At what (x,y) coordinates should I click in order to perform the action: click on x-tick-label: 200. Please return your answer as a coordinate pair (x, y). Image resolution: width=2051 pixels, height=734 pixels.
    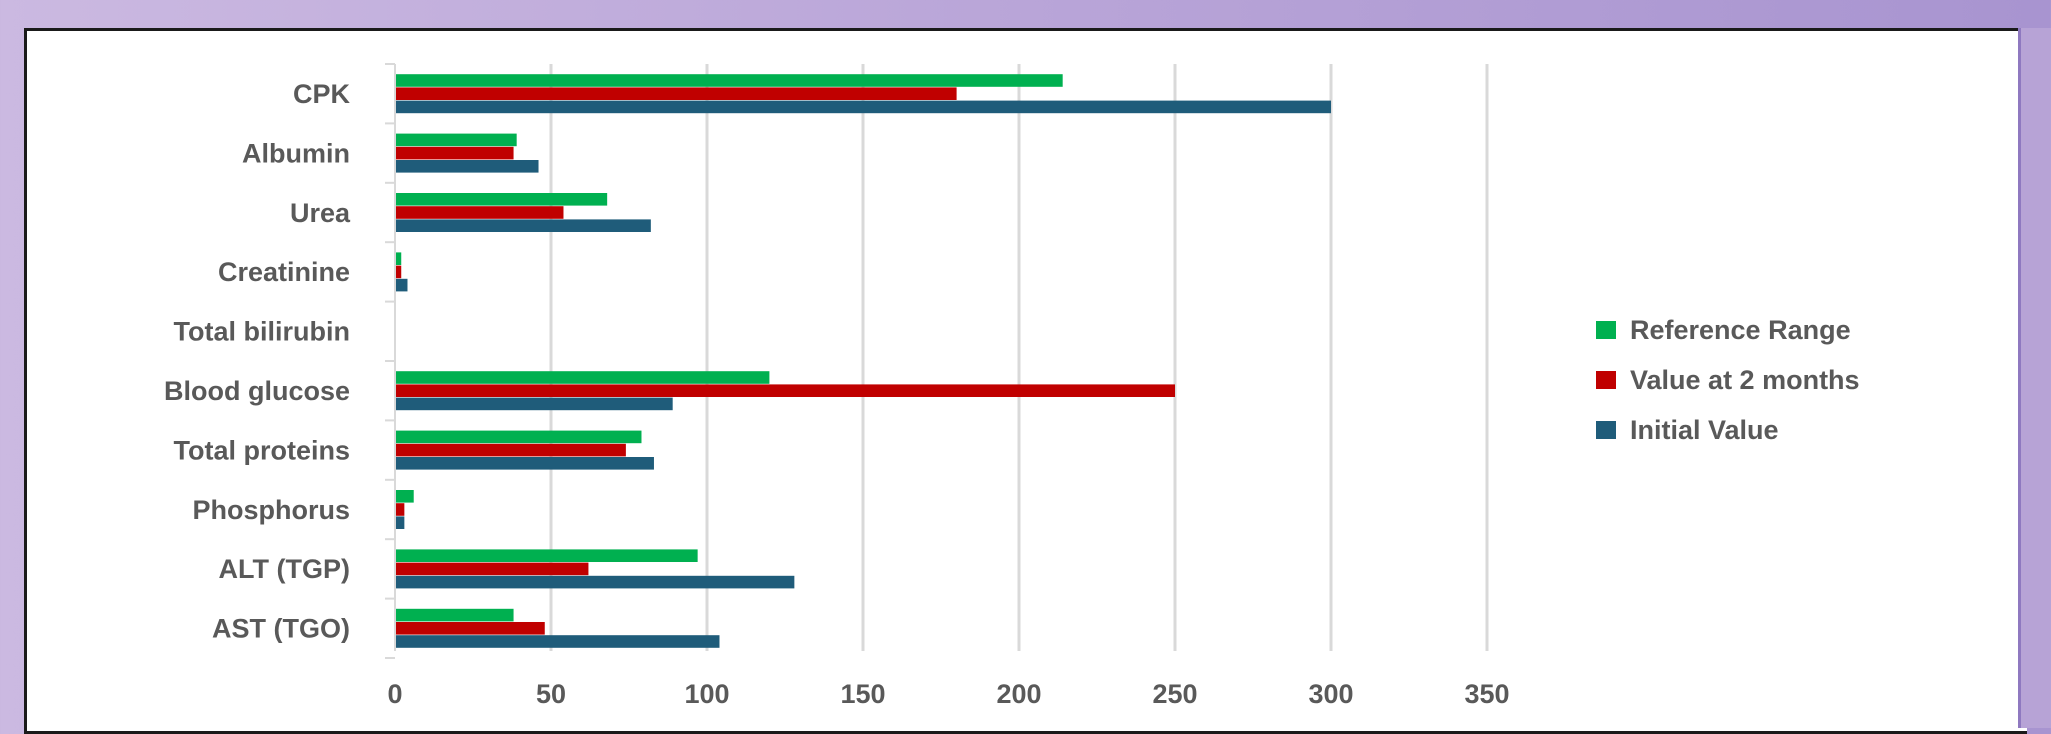
    Looking at the image, I should click on (1018, 694).